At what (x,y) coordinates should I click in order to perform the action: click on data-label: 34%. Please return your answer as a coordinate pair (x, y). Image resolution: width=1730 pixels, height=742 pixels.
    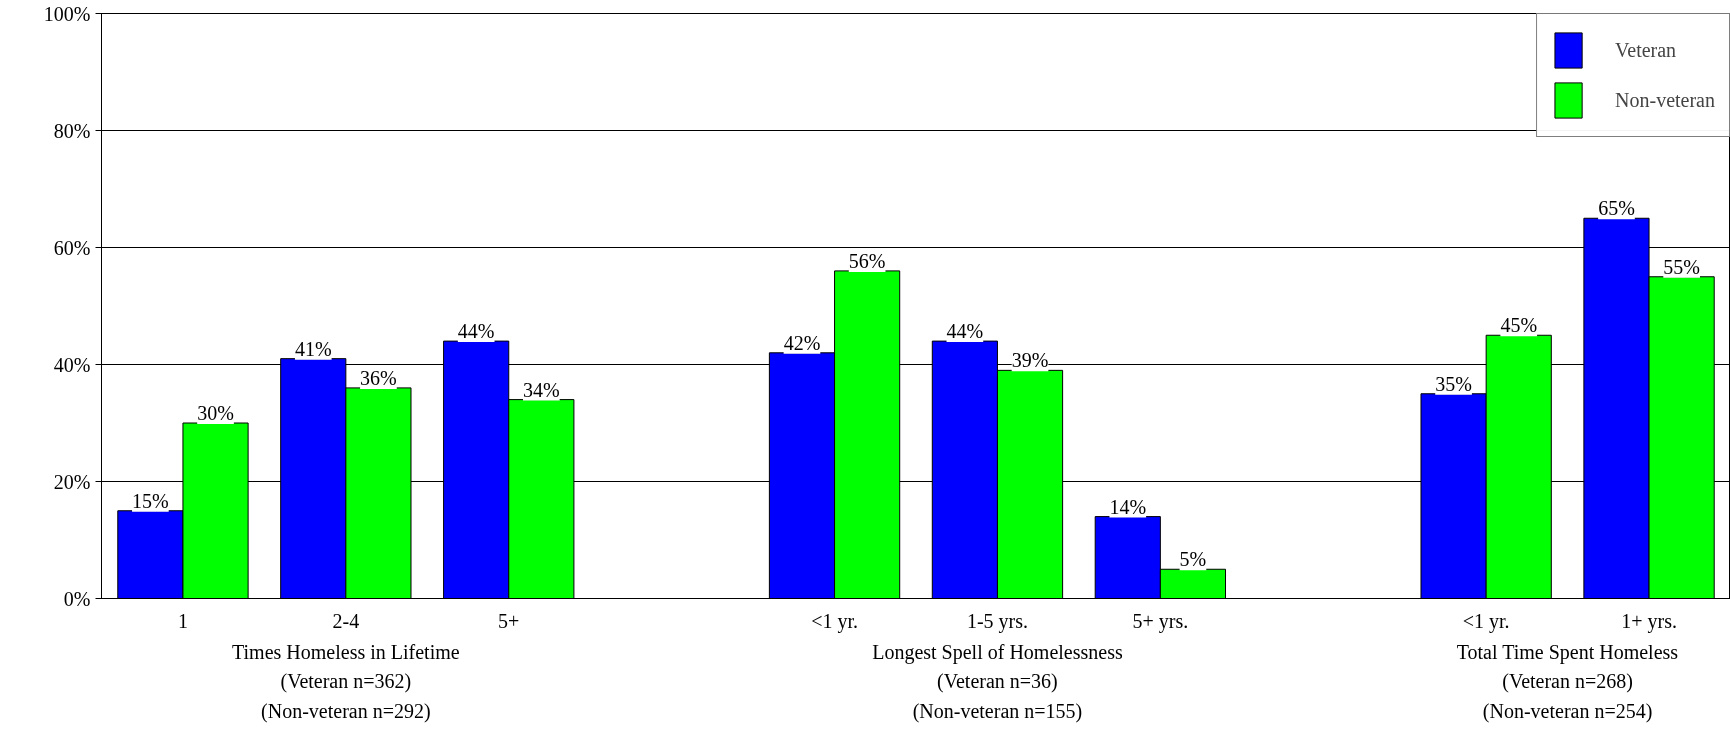
    Looking at the image, I should click on (541, 389).